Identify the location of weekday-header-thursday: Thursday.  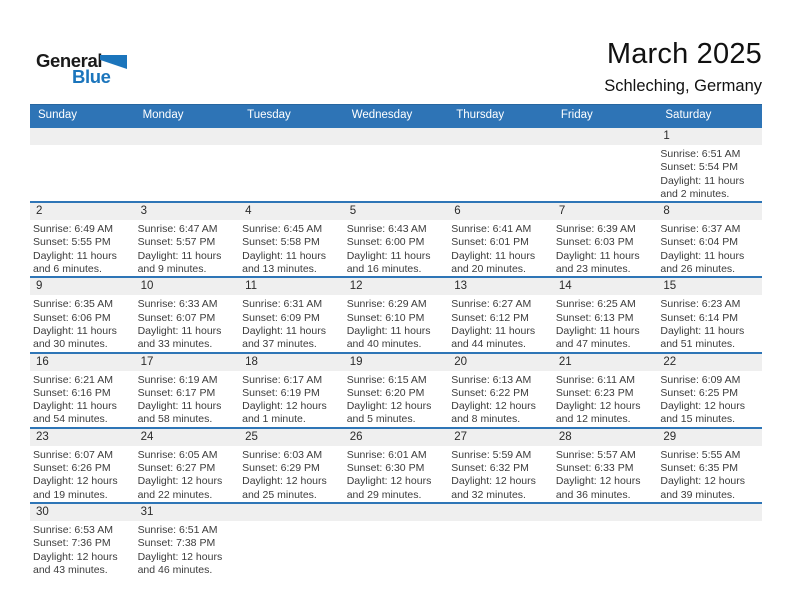
(500, 115).